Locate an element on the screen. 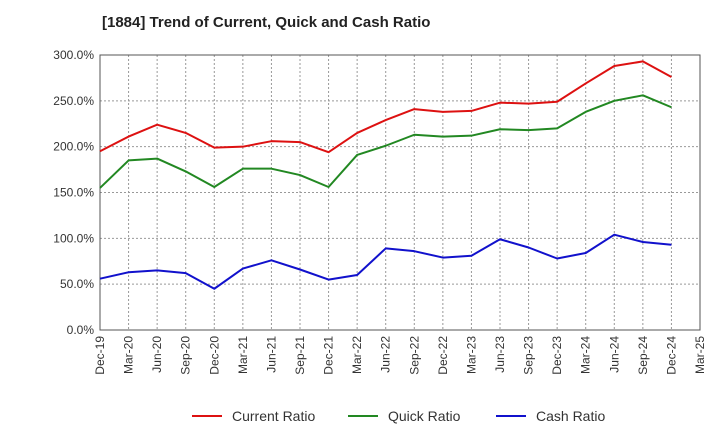  x-tick-label: Mar-22 is located at coordinates (357, 355).